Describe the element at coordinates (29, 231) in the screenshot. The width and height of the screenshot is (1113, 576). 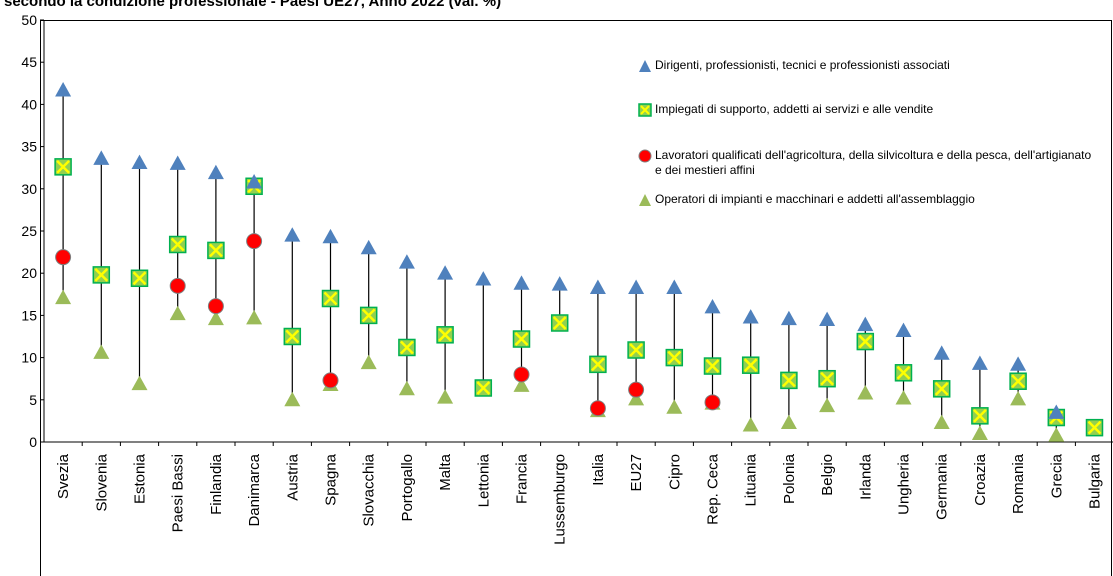
I see `y-tick-label: 25` at that location.